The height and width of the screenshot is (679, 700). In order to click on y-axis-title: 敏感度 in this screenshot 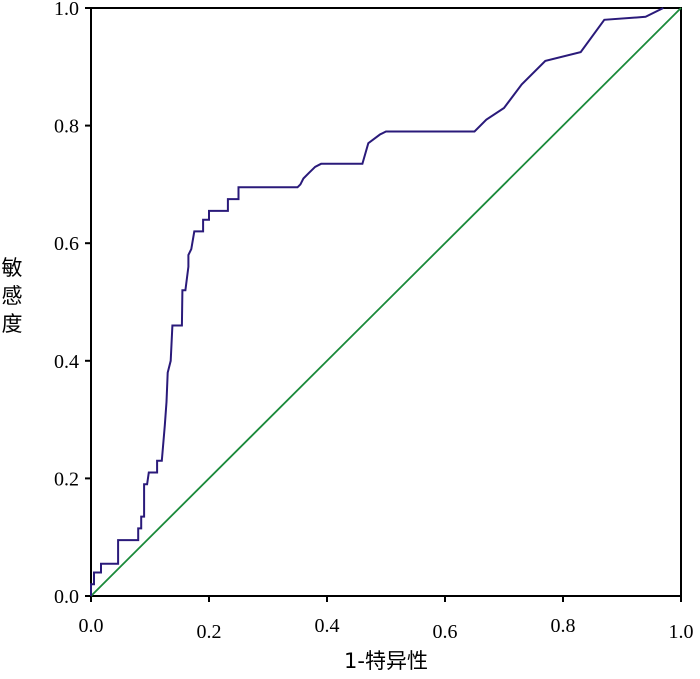, I will do `click(12, 296)`.